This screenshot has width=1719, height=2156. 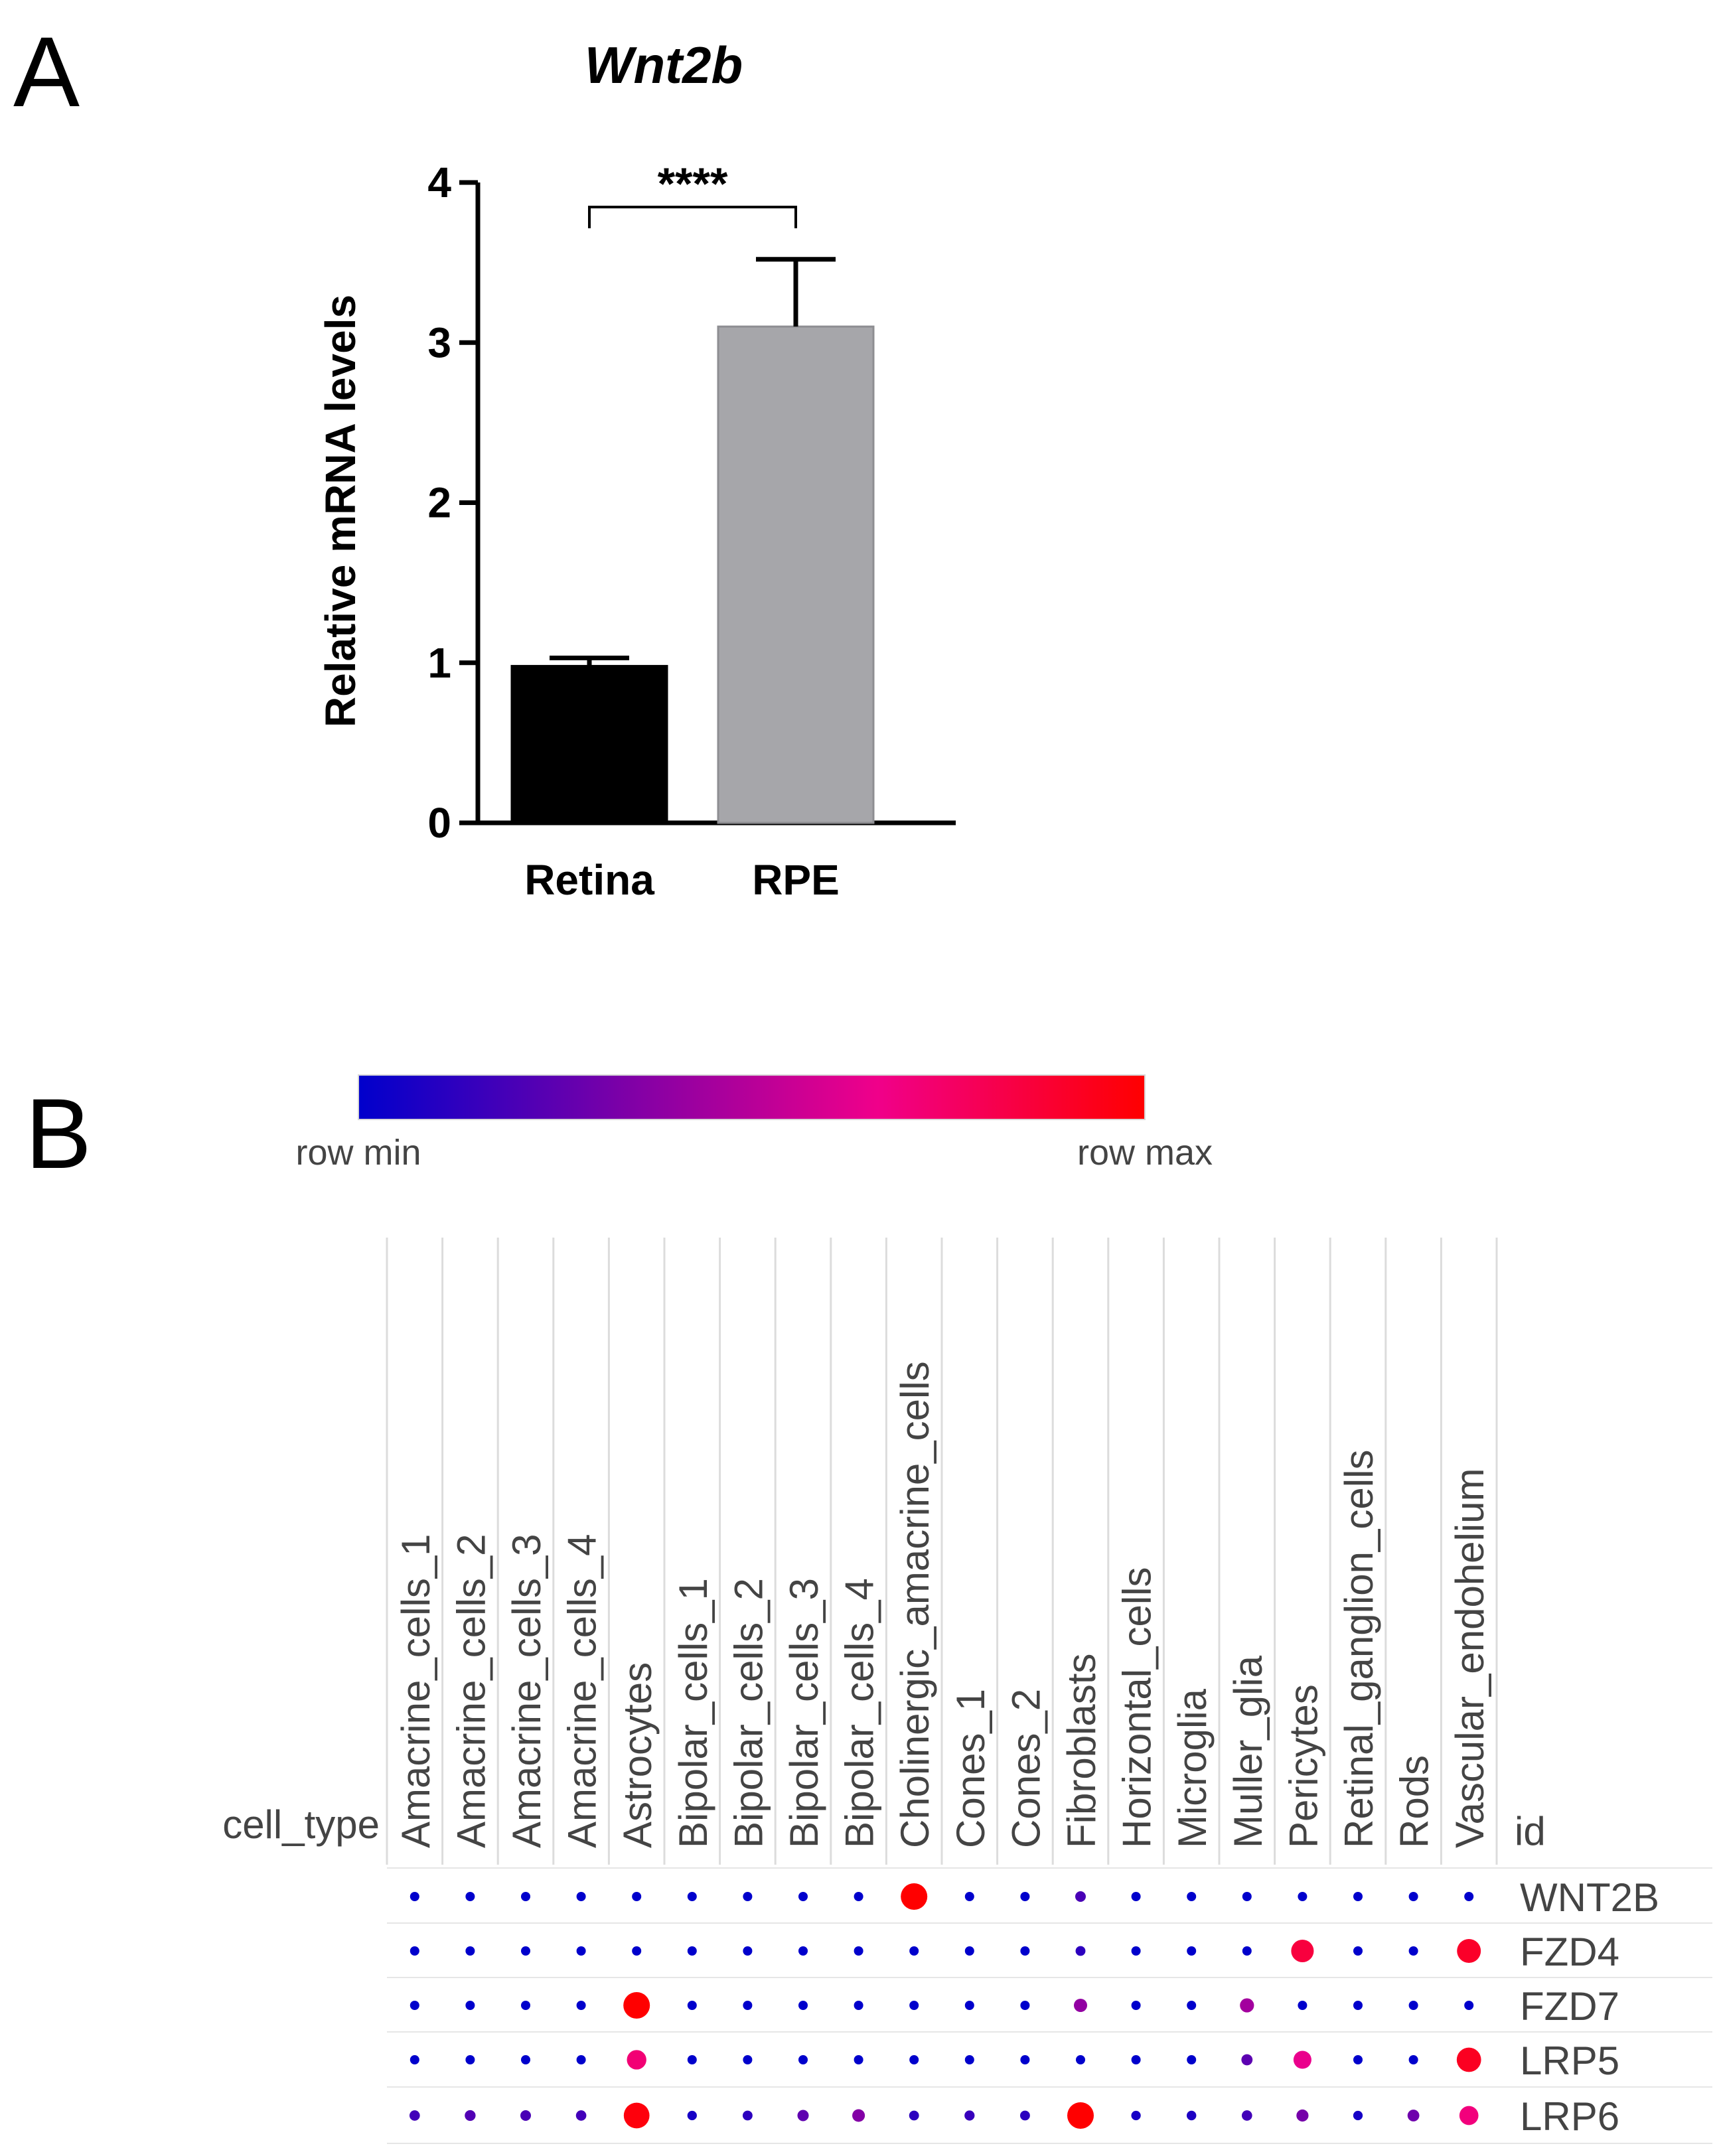 What do you see at coordinates (636, 2060) in the screenshot?
I see `dot-lrp5-astrocytes` at bounding box center [636, 2060].